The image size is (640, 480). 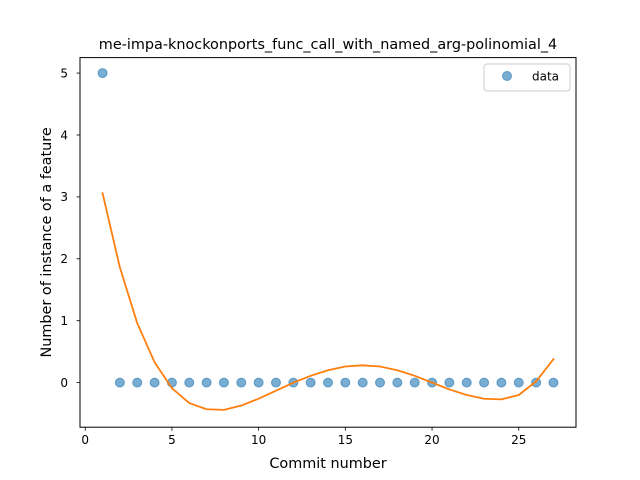 What do you see at coordinates (327, 464) in the screenshot?
I see `x-axis-label: Commit number` at bounding box center [327, 464].